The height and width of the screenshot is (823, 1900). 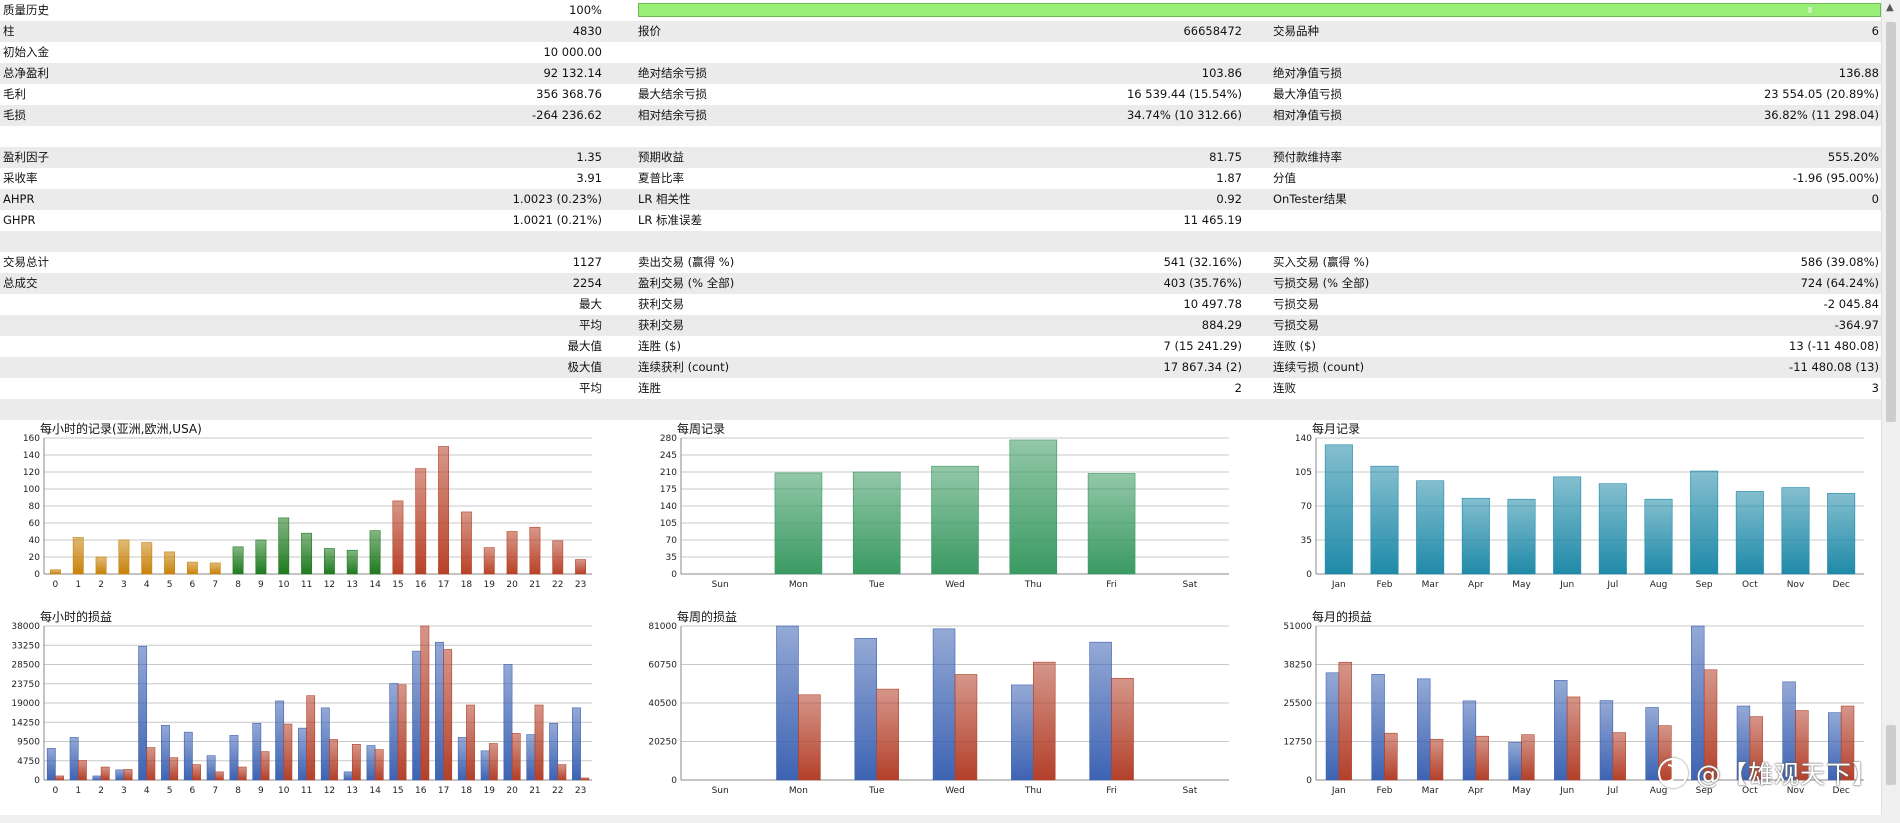 What do you see at coordinates (19, 220) in the screenshot?
I see `cell-c0: GHPR` at bounding box center [19, 220].